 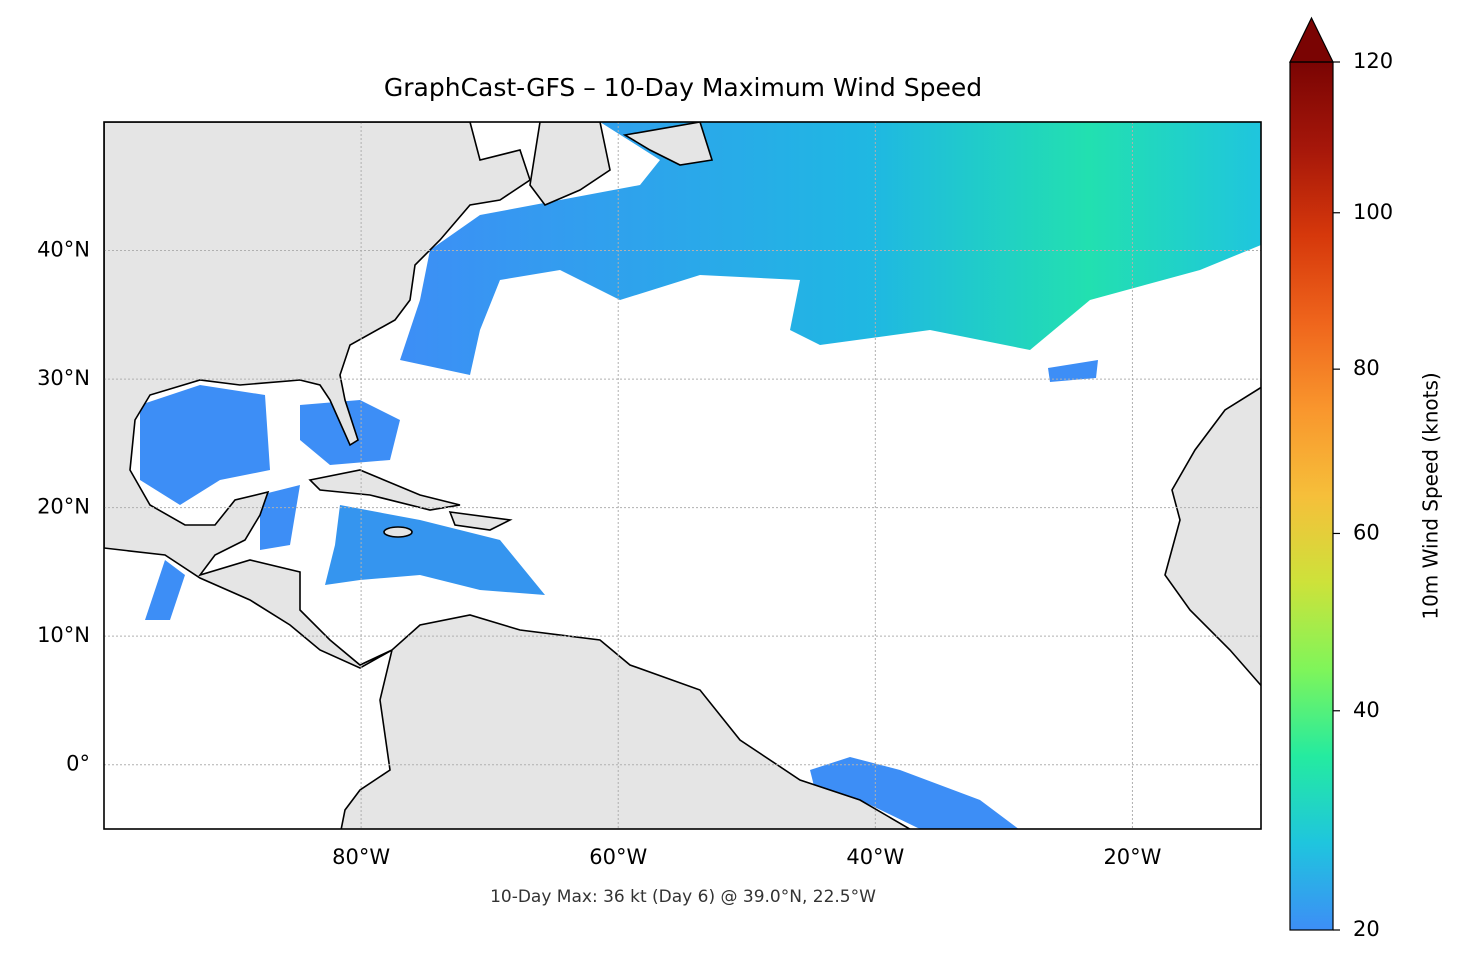 I want to click on y-tick-label: 10°N, so click(x=63, y=635).